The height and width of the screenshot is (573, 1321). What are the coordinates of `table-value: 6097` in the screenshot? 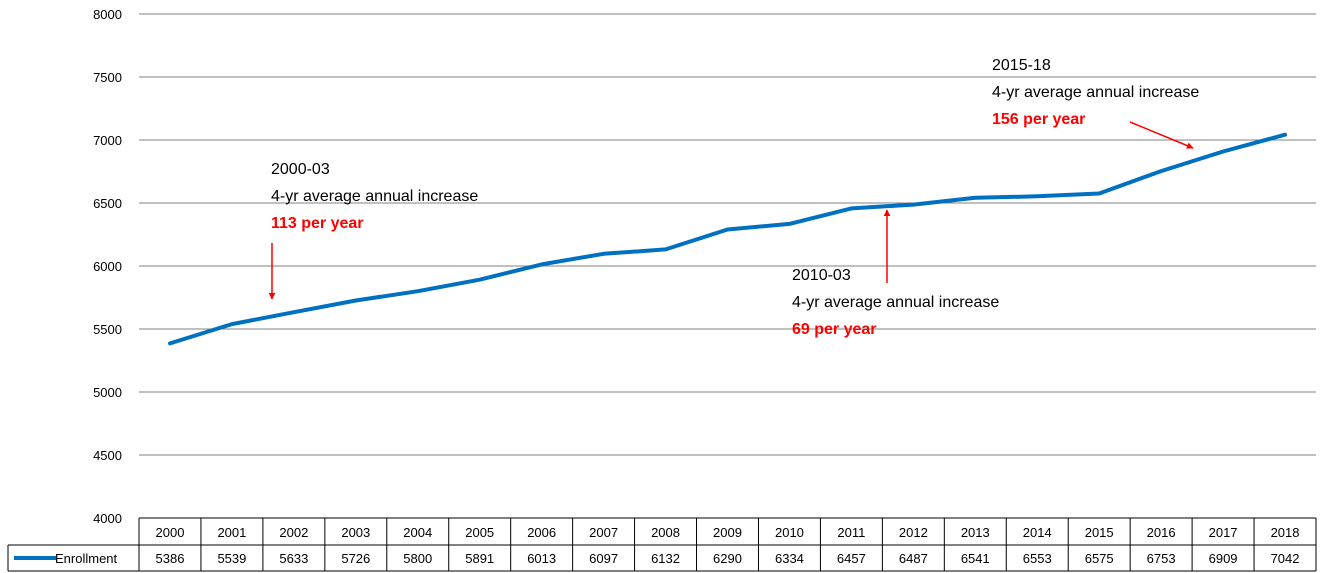 It's located at (603, 558).